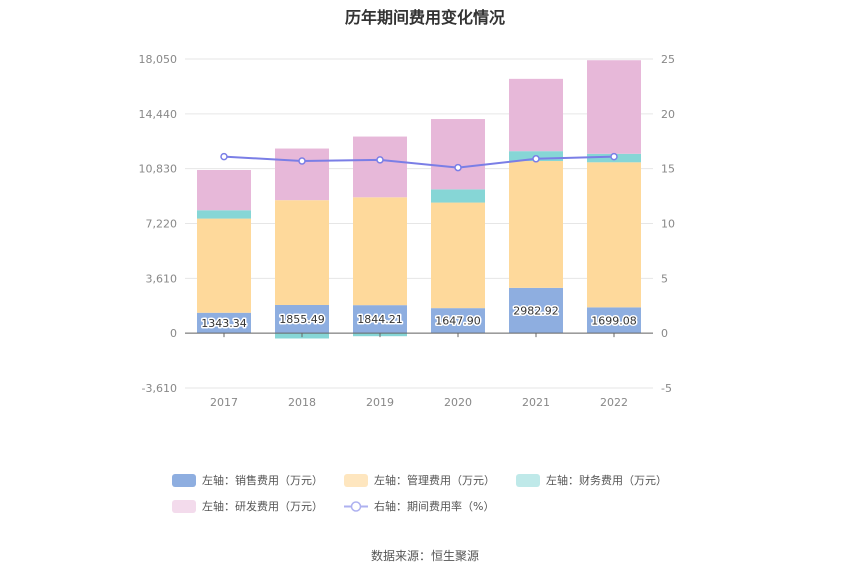 Image resolution: width=850 pixels, height=575 pixels. I want to click on x-axis-tick-label: 2018, so click(302, 402).